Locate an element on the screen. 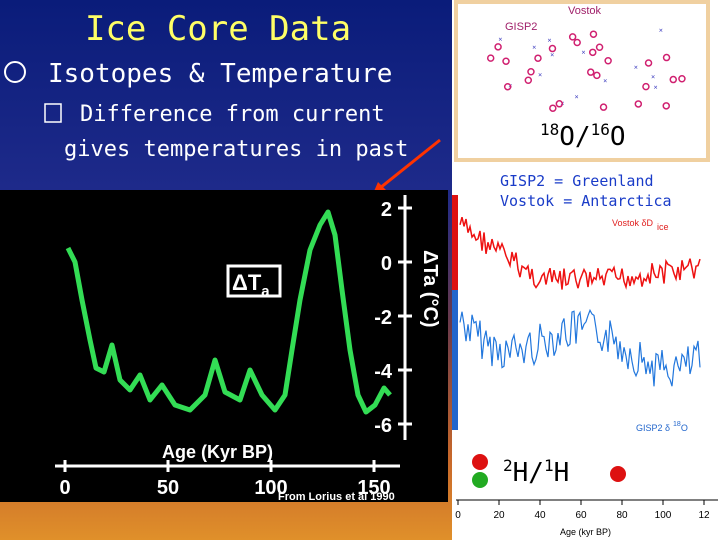 Image resolution: width=720 pixels, height=544 pixels. delta-label: ΔTa is located at coordinates (251, 285).